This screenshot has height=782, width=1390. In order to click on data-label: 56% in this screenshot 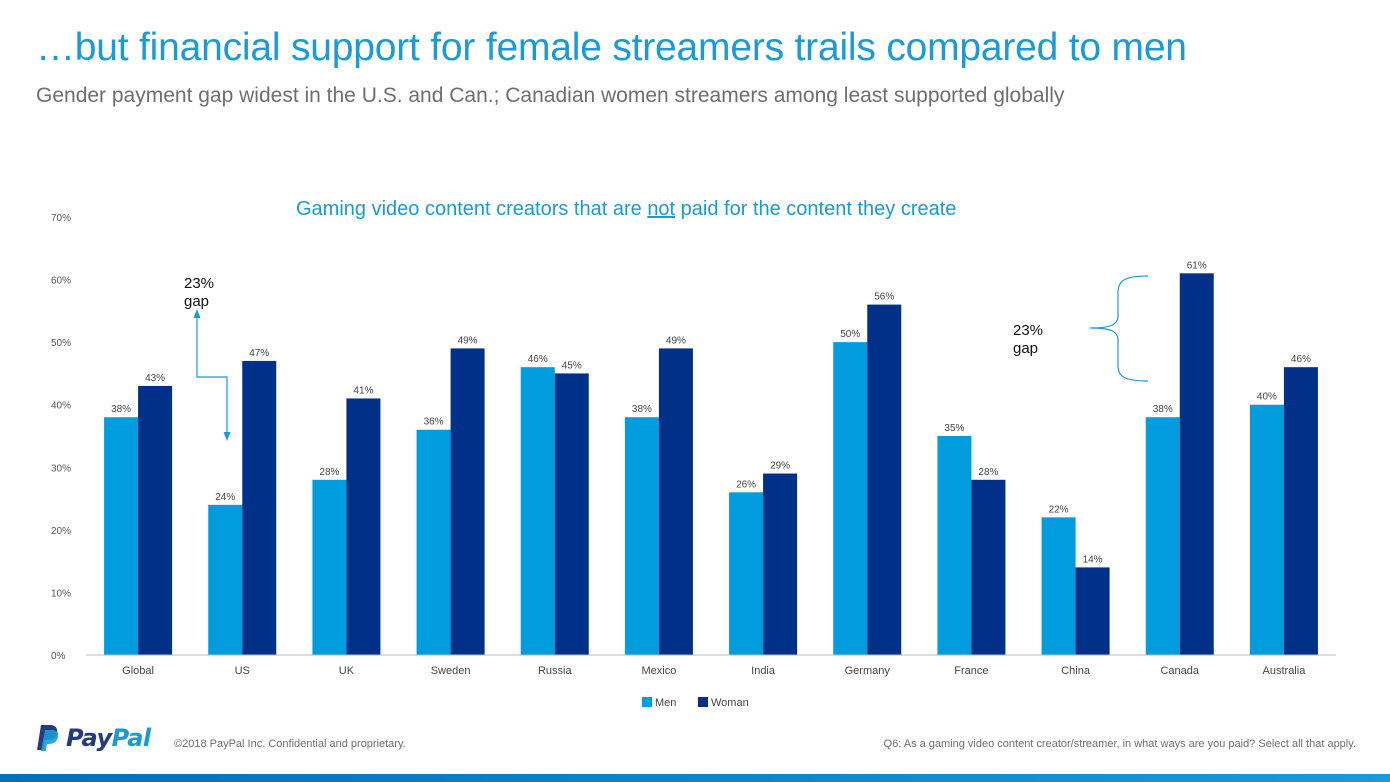, I will do `click(884, 297)`.